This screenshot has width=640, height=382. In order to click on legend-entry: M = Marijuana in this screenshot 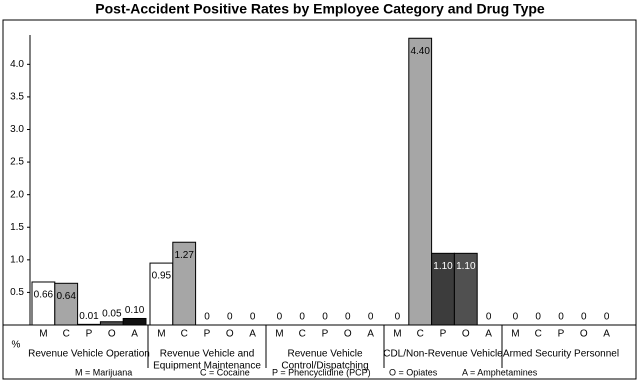, I will do `click(103, 372)`.